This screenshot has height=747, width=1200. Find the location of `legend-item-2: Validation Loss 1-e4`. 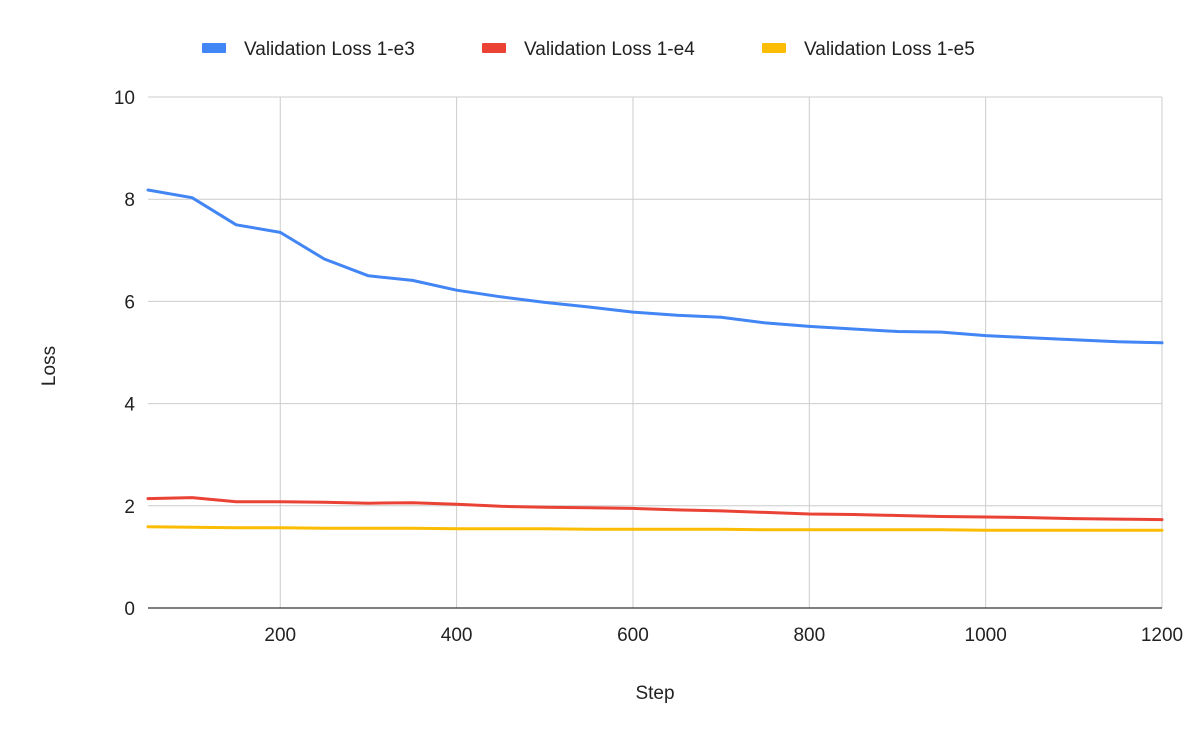

legend-item-2: Validation Loss 1-e4 is located at coordinates (588, 49).